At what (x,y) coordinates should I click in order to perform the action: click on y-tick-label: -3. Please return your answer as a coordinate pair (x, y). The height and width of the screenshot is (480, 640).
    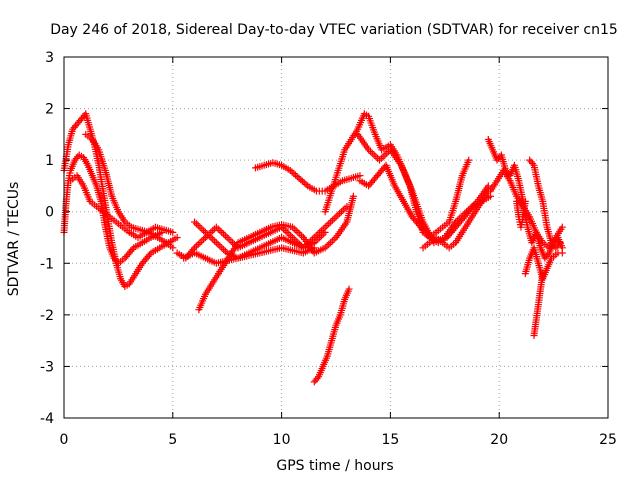
    Looking at the image, I should click on (47, 367).